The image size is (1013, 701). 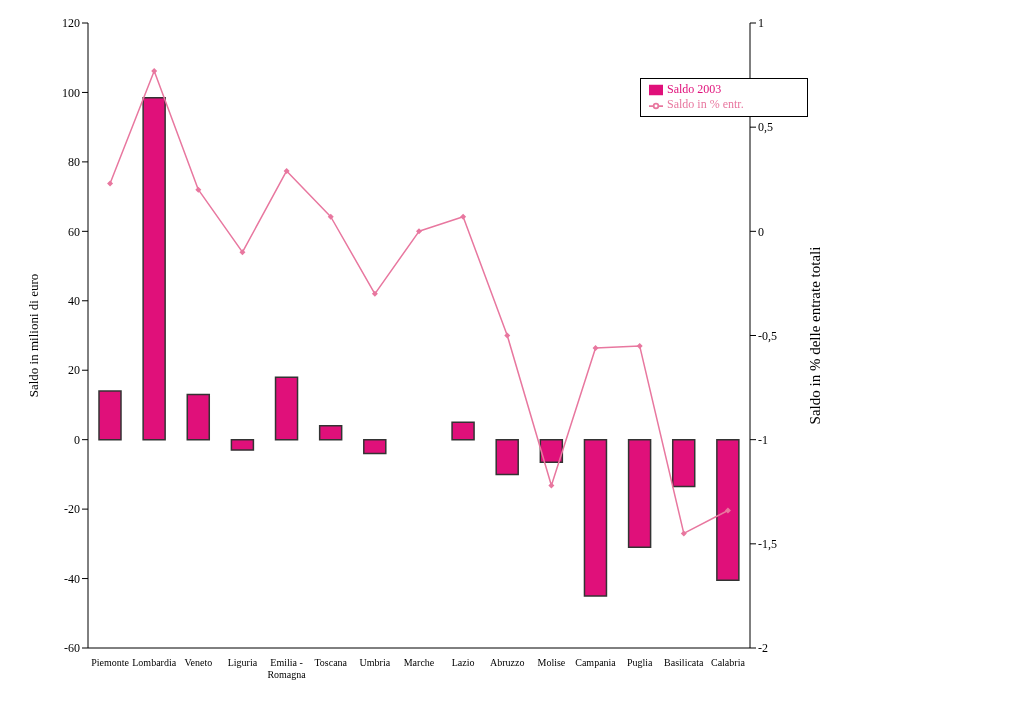 What do you see at coordinates (74, 231) in the screenshot?
I see `y-tick-label: 60` at bounding box center [74, 231].